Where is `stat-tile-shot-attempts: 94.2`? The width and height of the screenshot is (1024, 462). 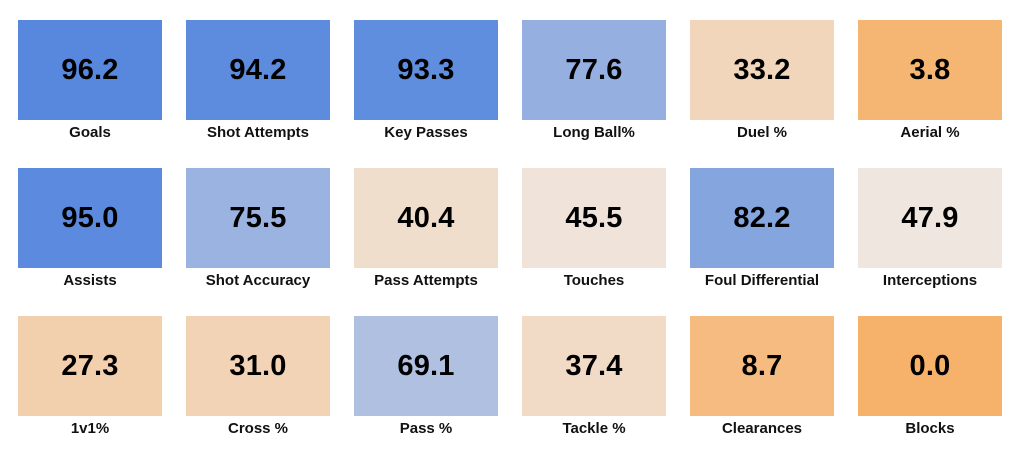
stat-tile-shot-attempts: 94.2 is located at coordinates (258, 70).